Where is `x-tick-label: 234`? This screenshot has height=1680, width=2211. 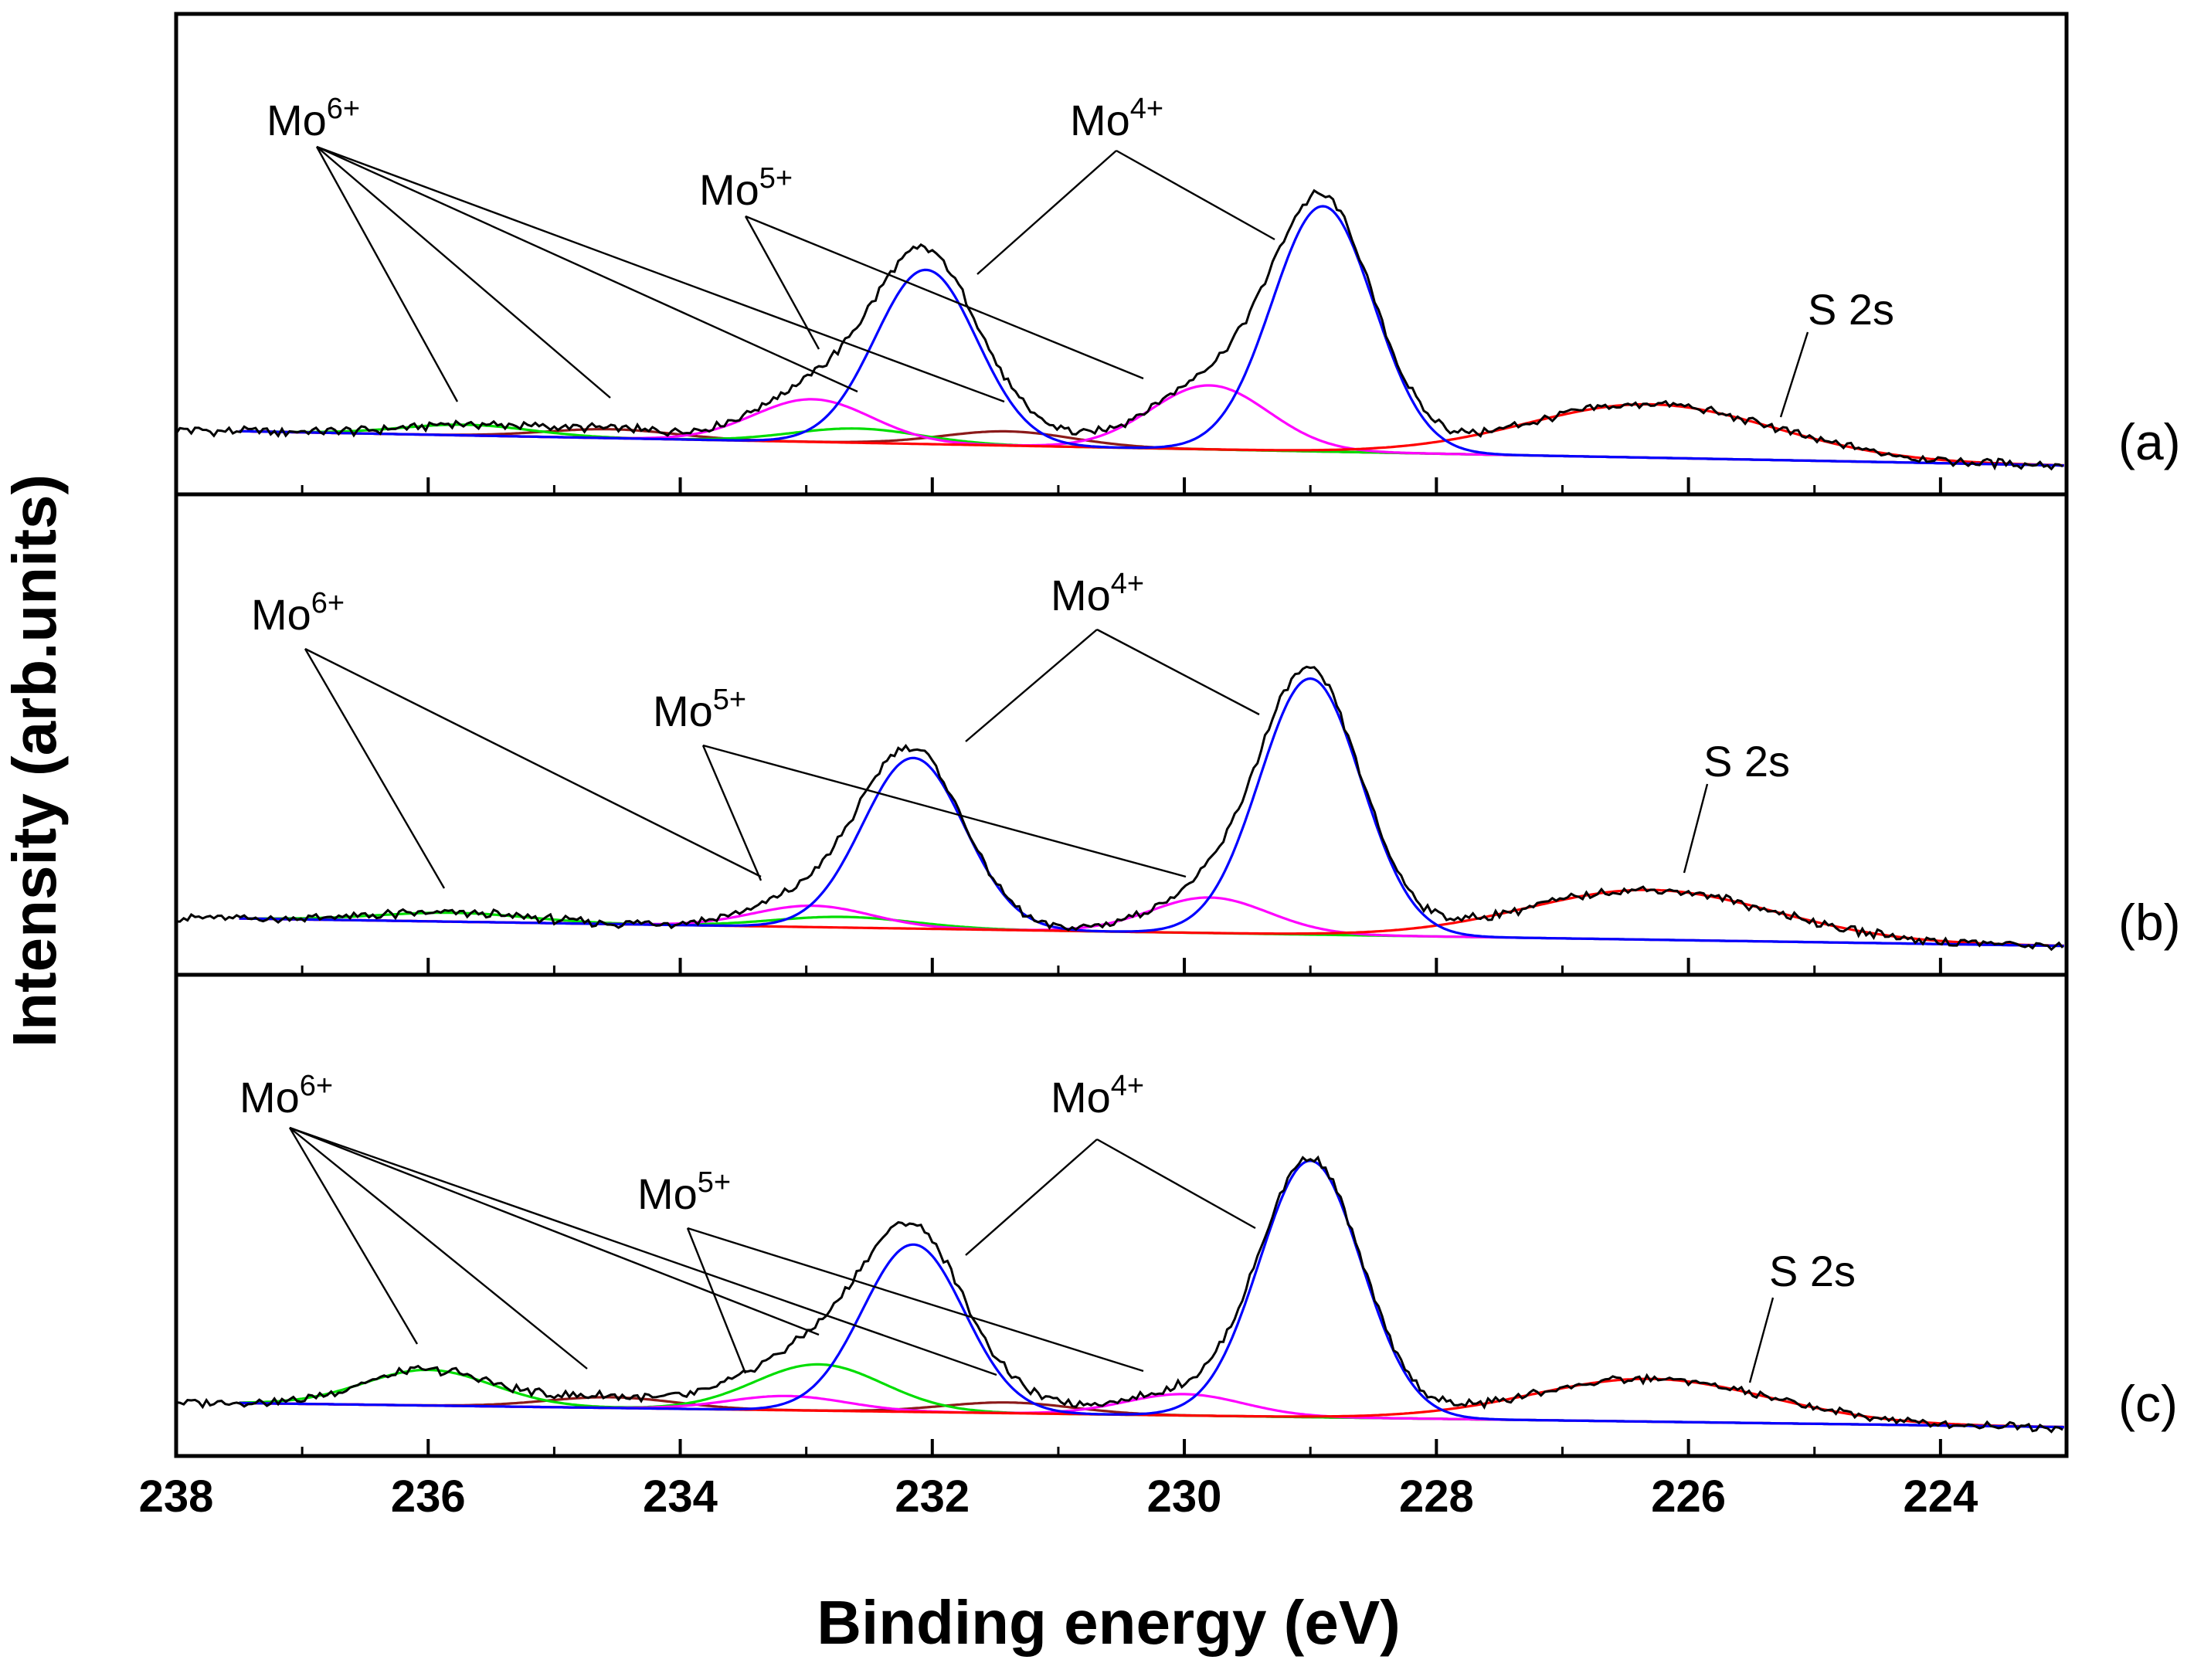
x-tick-label: 234 is located at coordinates (680, 1496).